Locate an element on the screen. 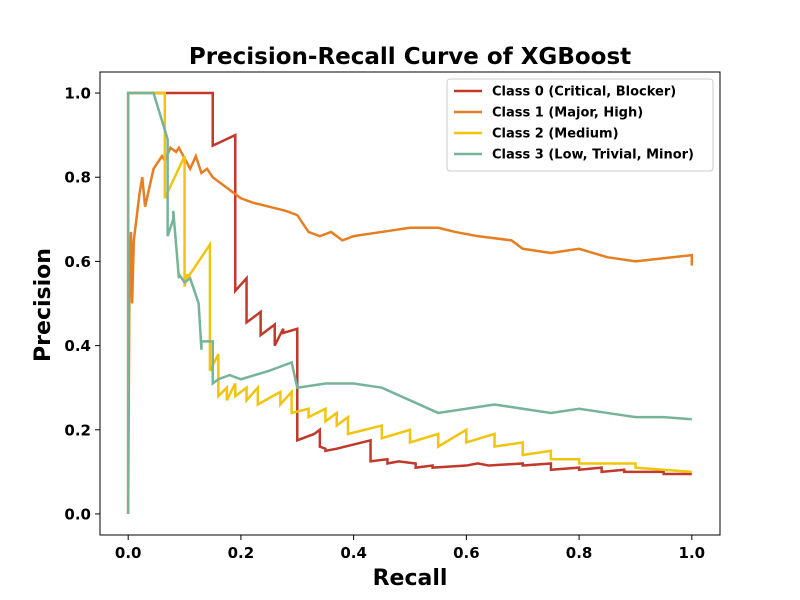 The height and width of the screenshot is (600, 800). legend-label-class-3: Class 3 (Low, Trivial, Minor) is located at coordinates (593, 155).